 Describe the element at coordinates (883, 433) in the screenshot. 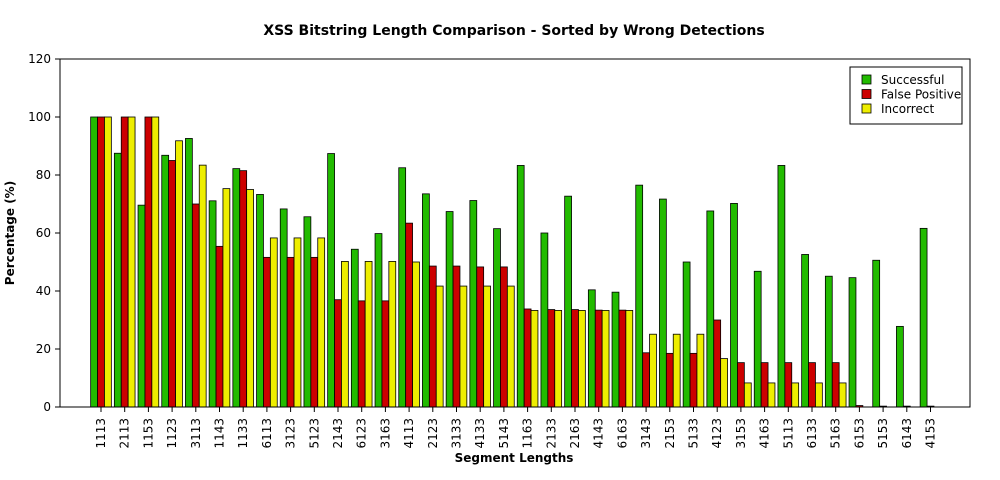

I see `x-tick-label: 5153` at that location.